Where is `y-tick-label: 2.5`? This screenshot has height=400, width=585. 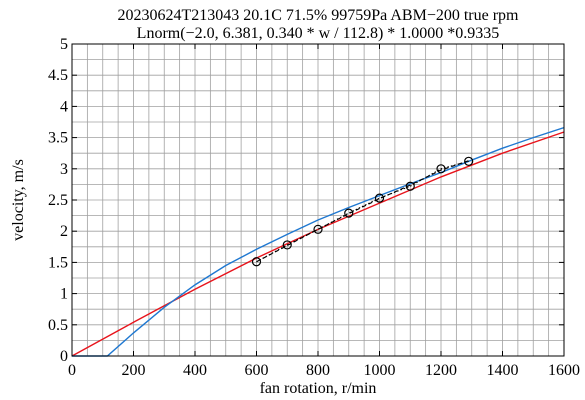 y-tick-label: 2.5 is located at coordinates (58, 200).